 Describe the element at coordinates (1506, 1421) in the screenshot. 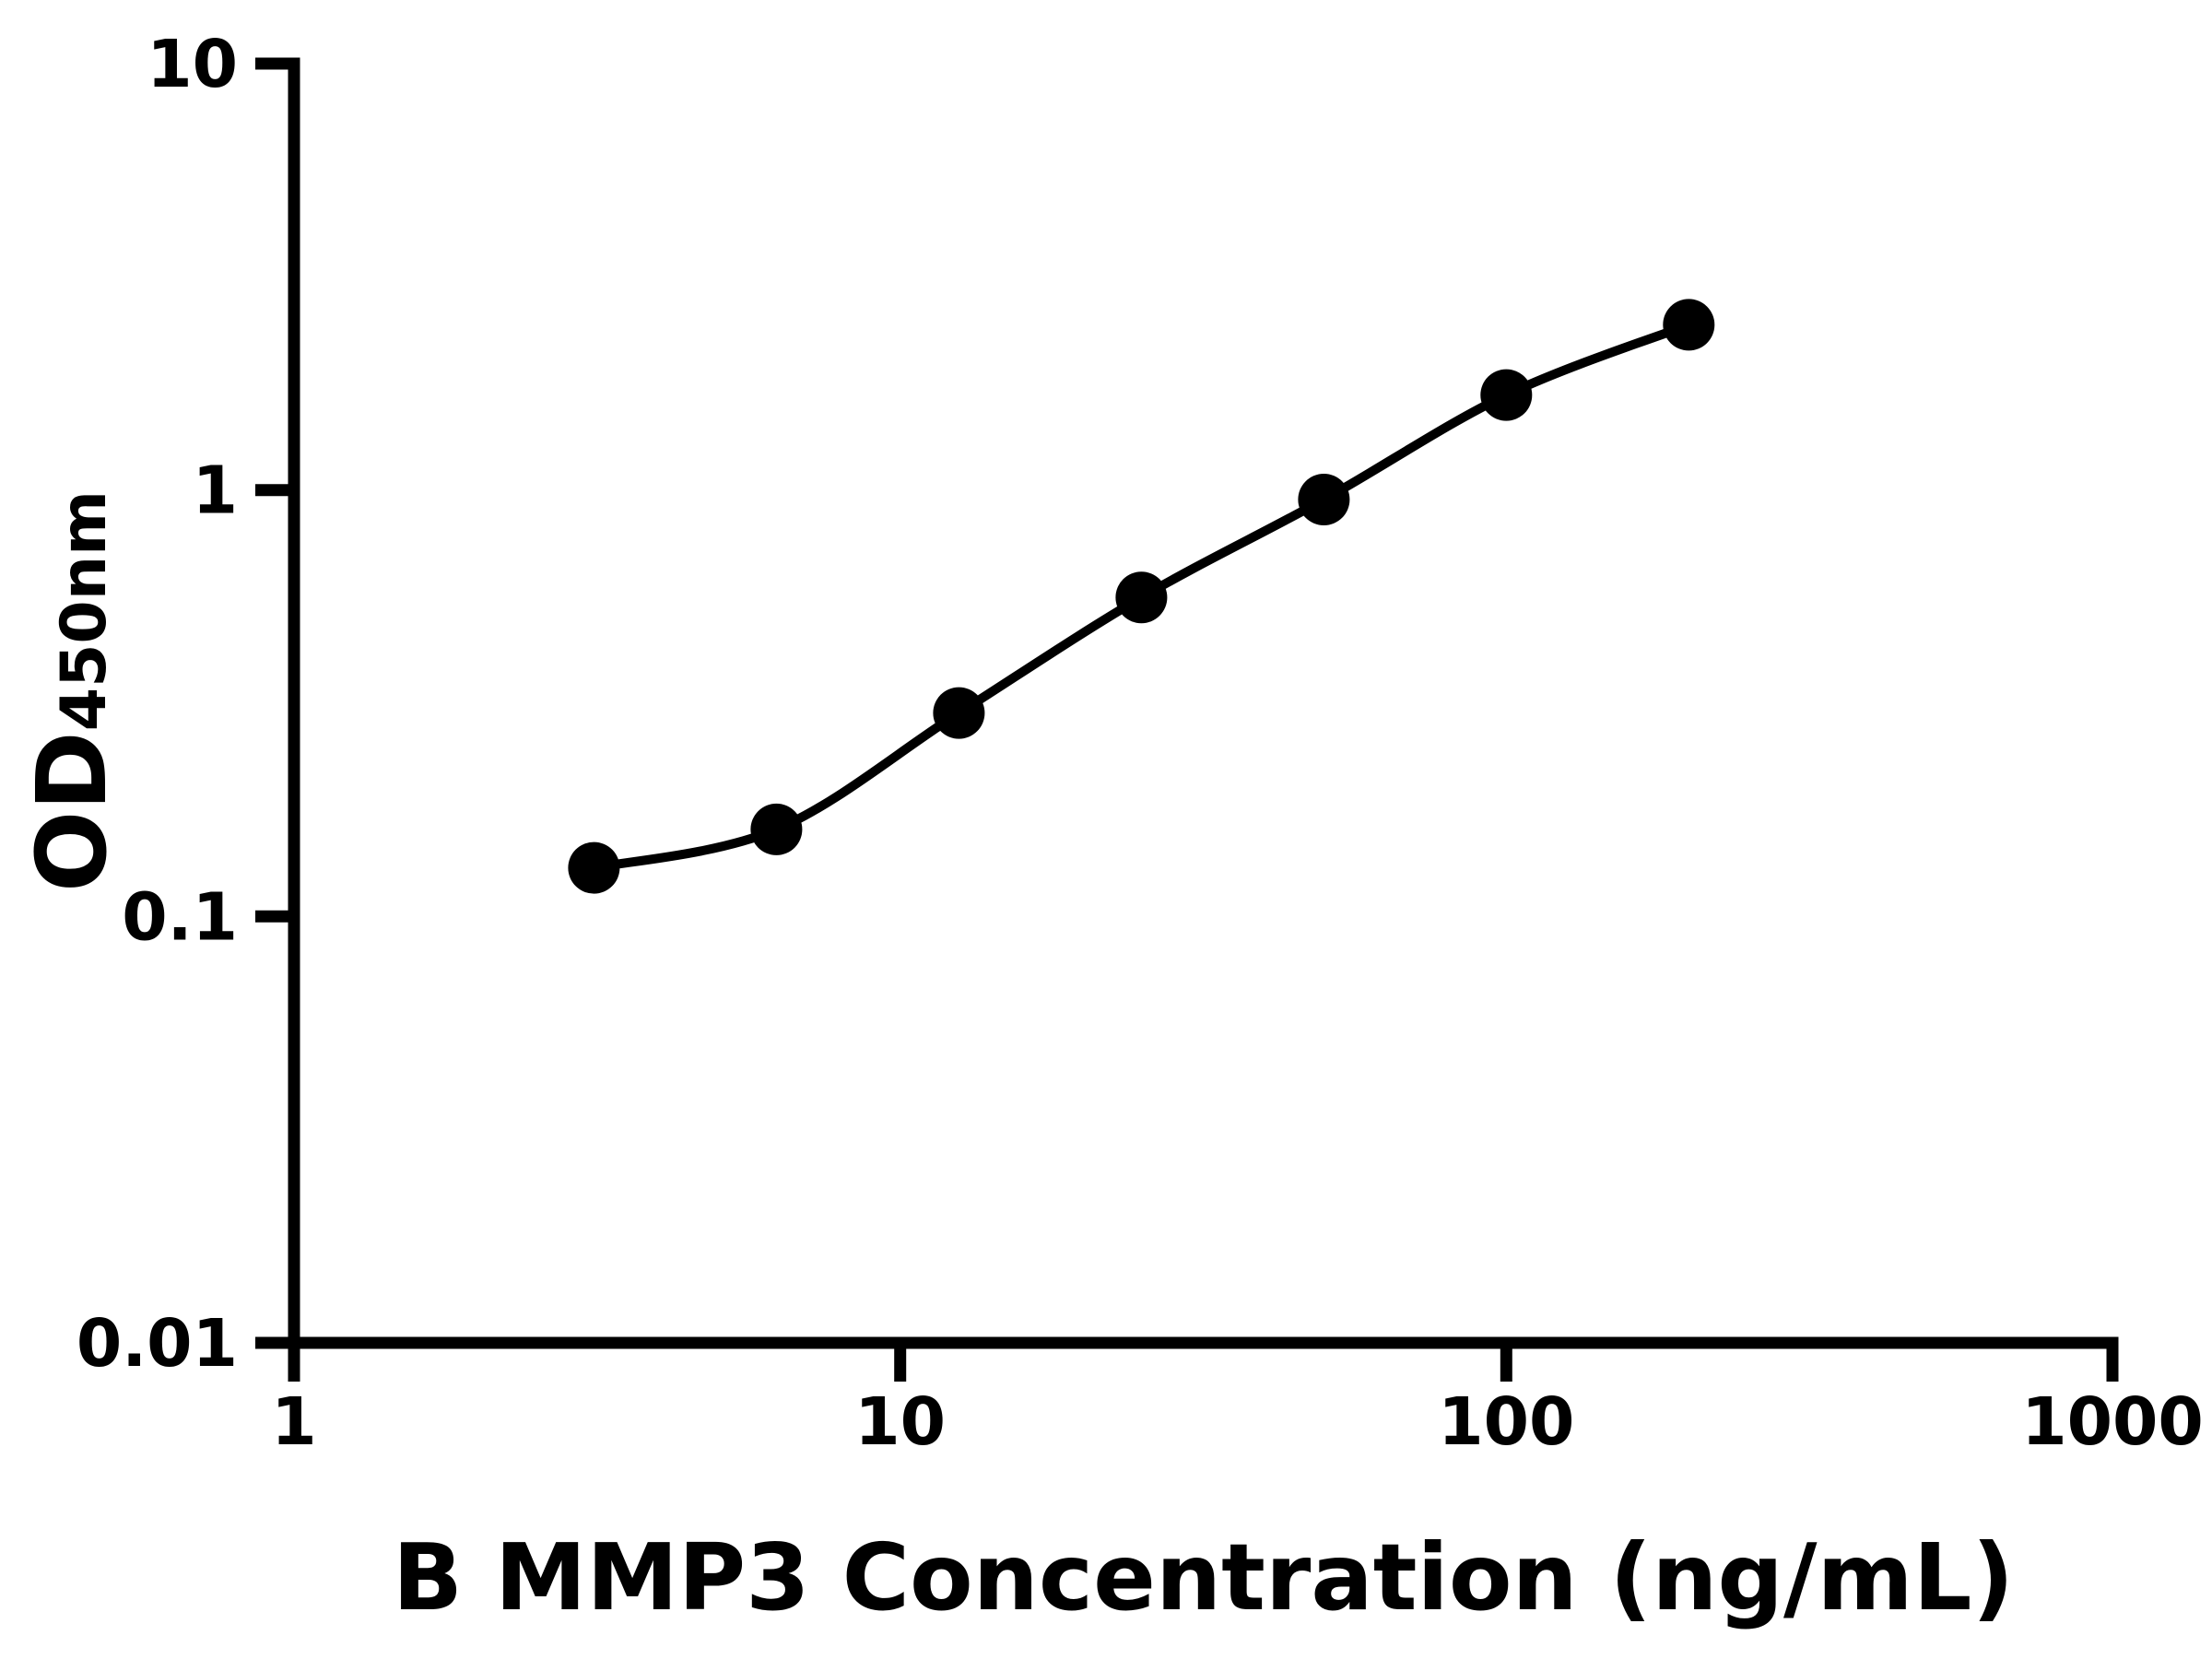

I see `x-tick-label: 100` at that location.